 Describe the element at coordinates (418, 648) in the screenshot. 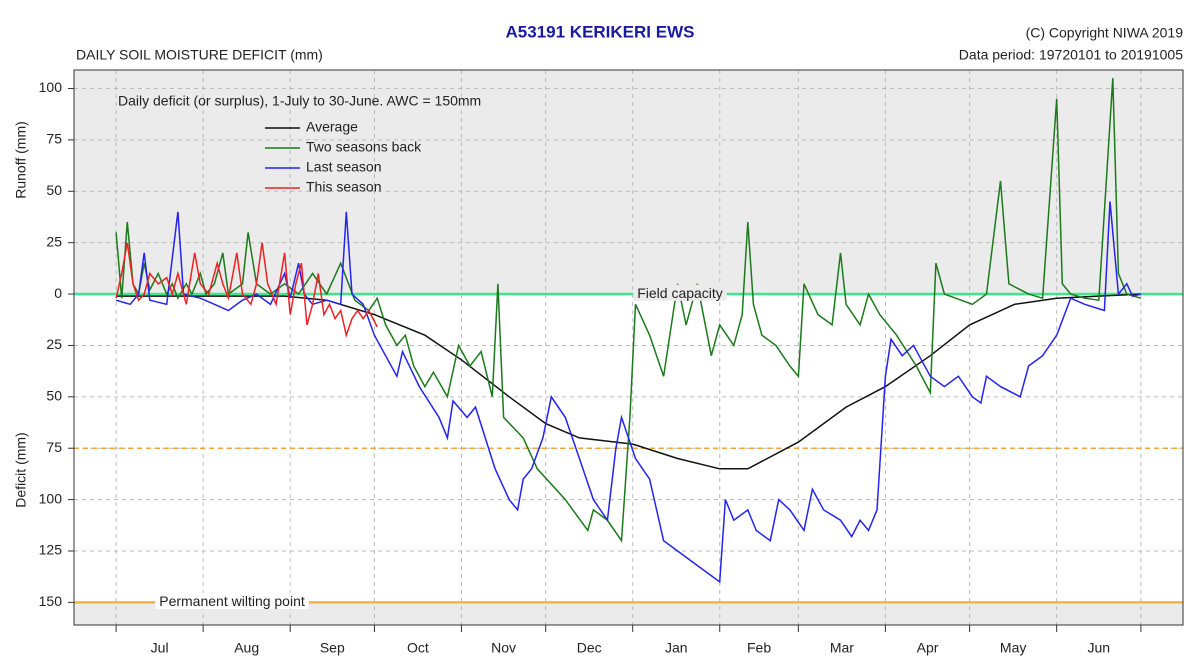

I see `x-tick-label: Oct` at that location.